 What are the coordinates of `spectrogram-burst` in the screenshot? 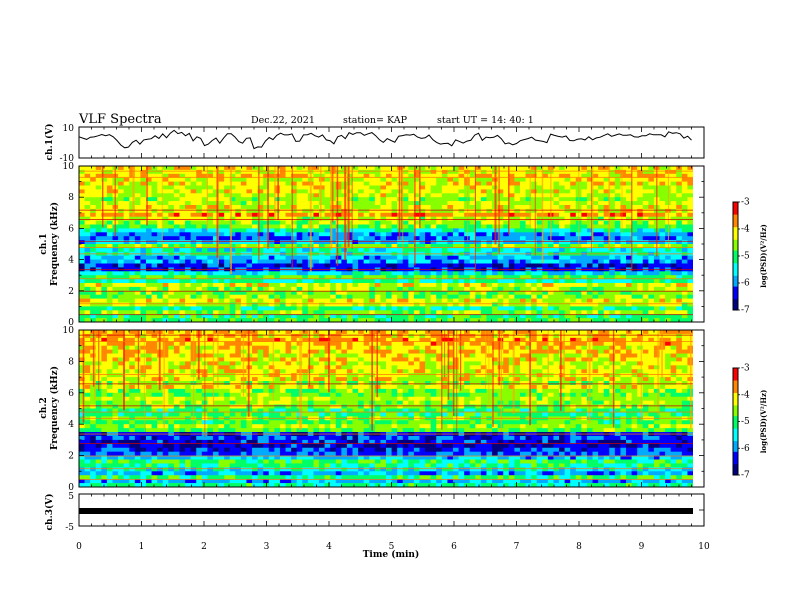 It's located at (399, 203).